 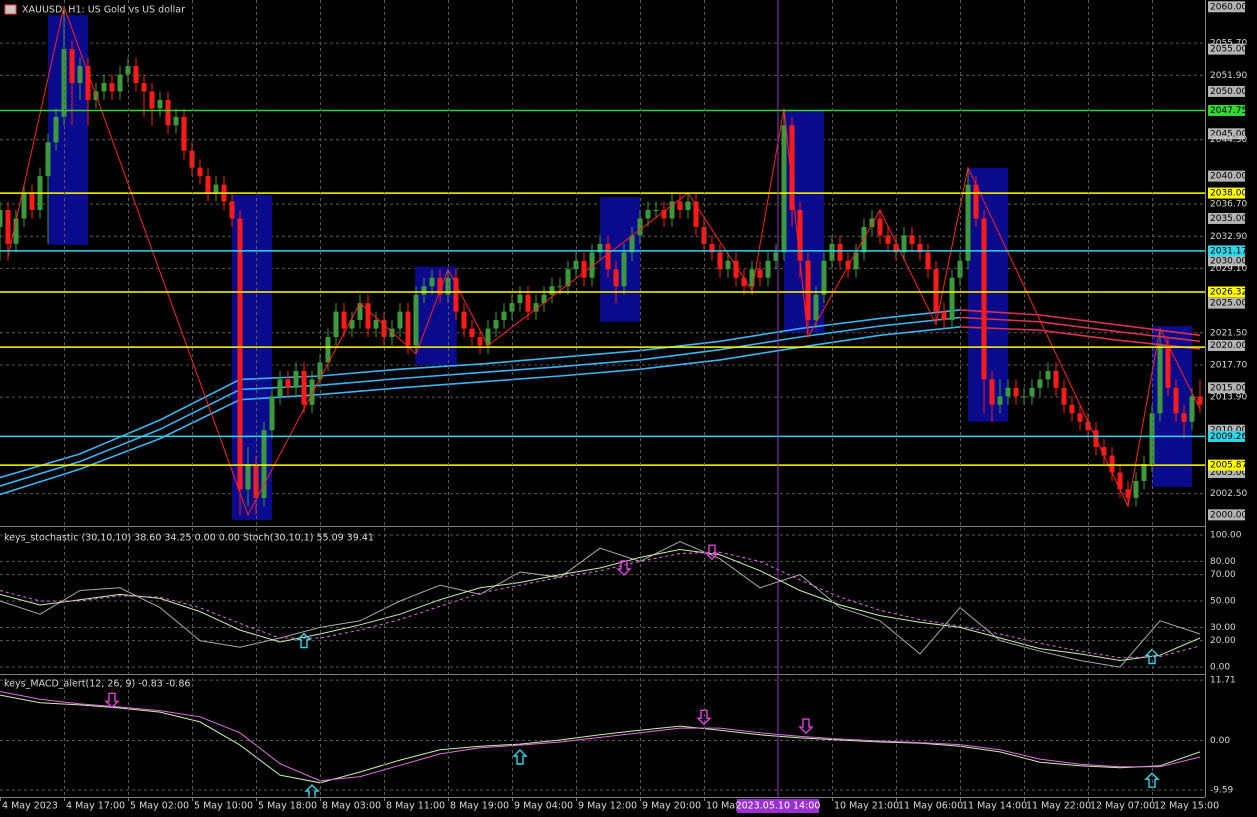 What do you see at coordinates (1228, 261) in the screenshot?
I see `y-tick-label: 2030.00` at bounding box center [1228, 261].